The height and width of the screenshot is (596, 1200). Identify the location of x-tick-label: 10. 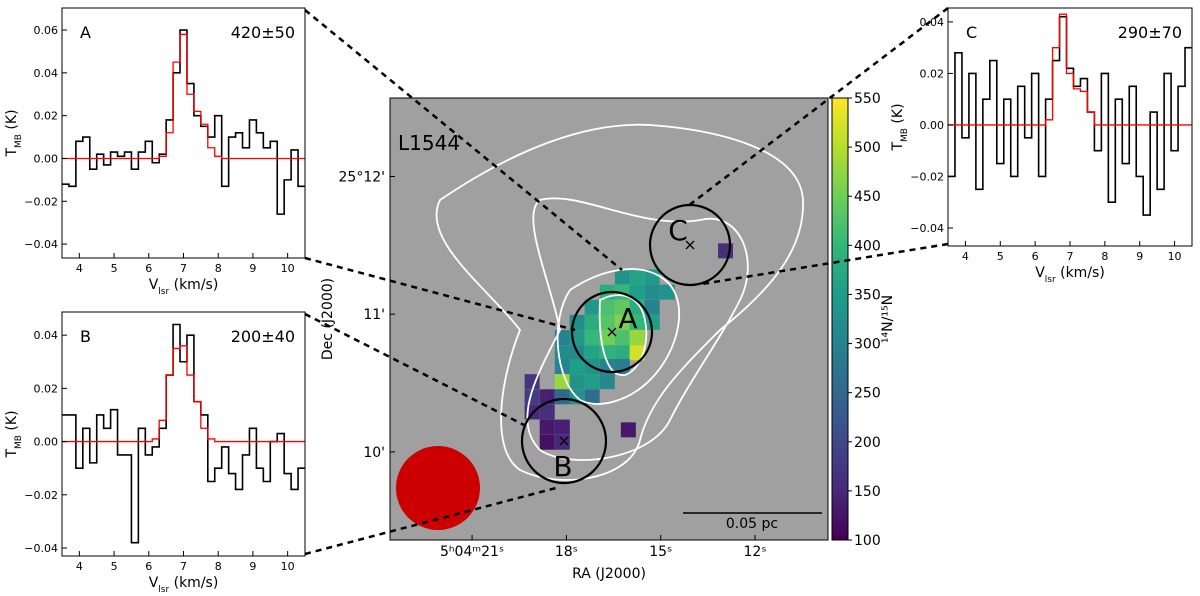
(288, 566).